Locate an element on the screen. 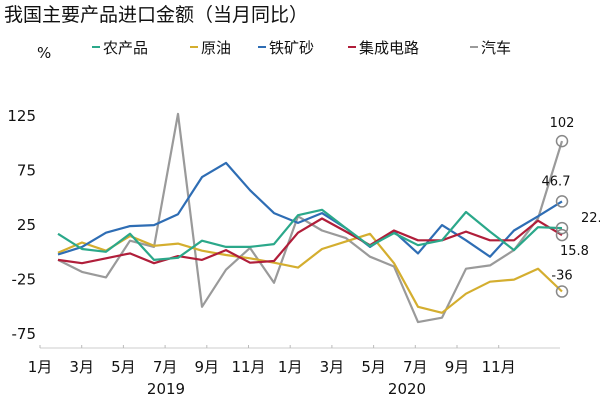 Image resolution: width=600 pixels, height=405 pixels. x-axis-ticks: 1月 3月 5月 7月 9月 11月 1月 3月 5月 7月 9月 11月 is located at coordinates (272, 360).